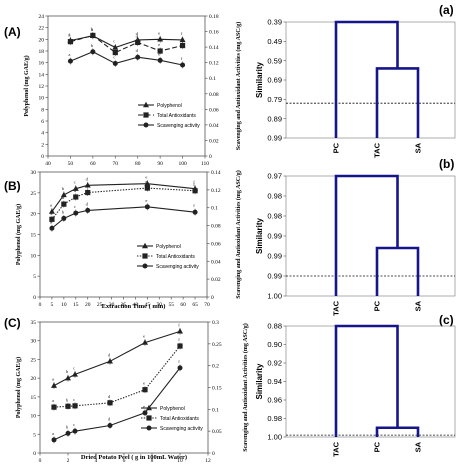 The width and height of the screenshot is (474, 465). Describe the element at coordinates (116, 164) in the screenshot. I see `x-tick-label: 70` at that location.